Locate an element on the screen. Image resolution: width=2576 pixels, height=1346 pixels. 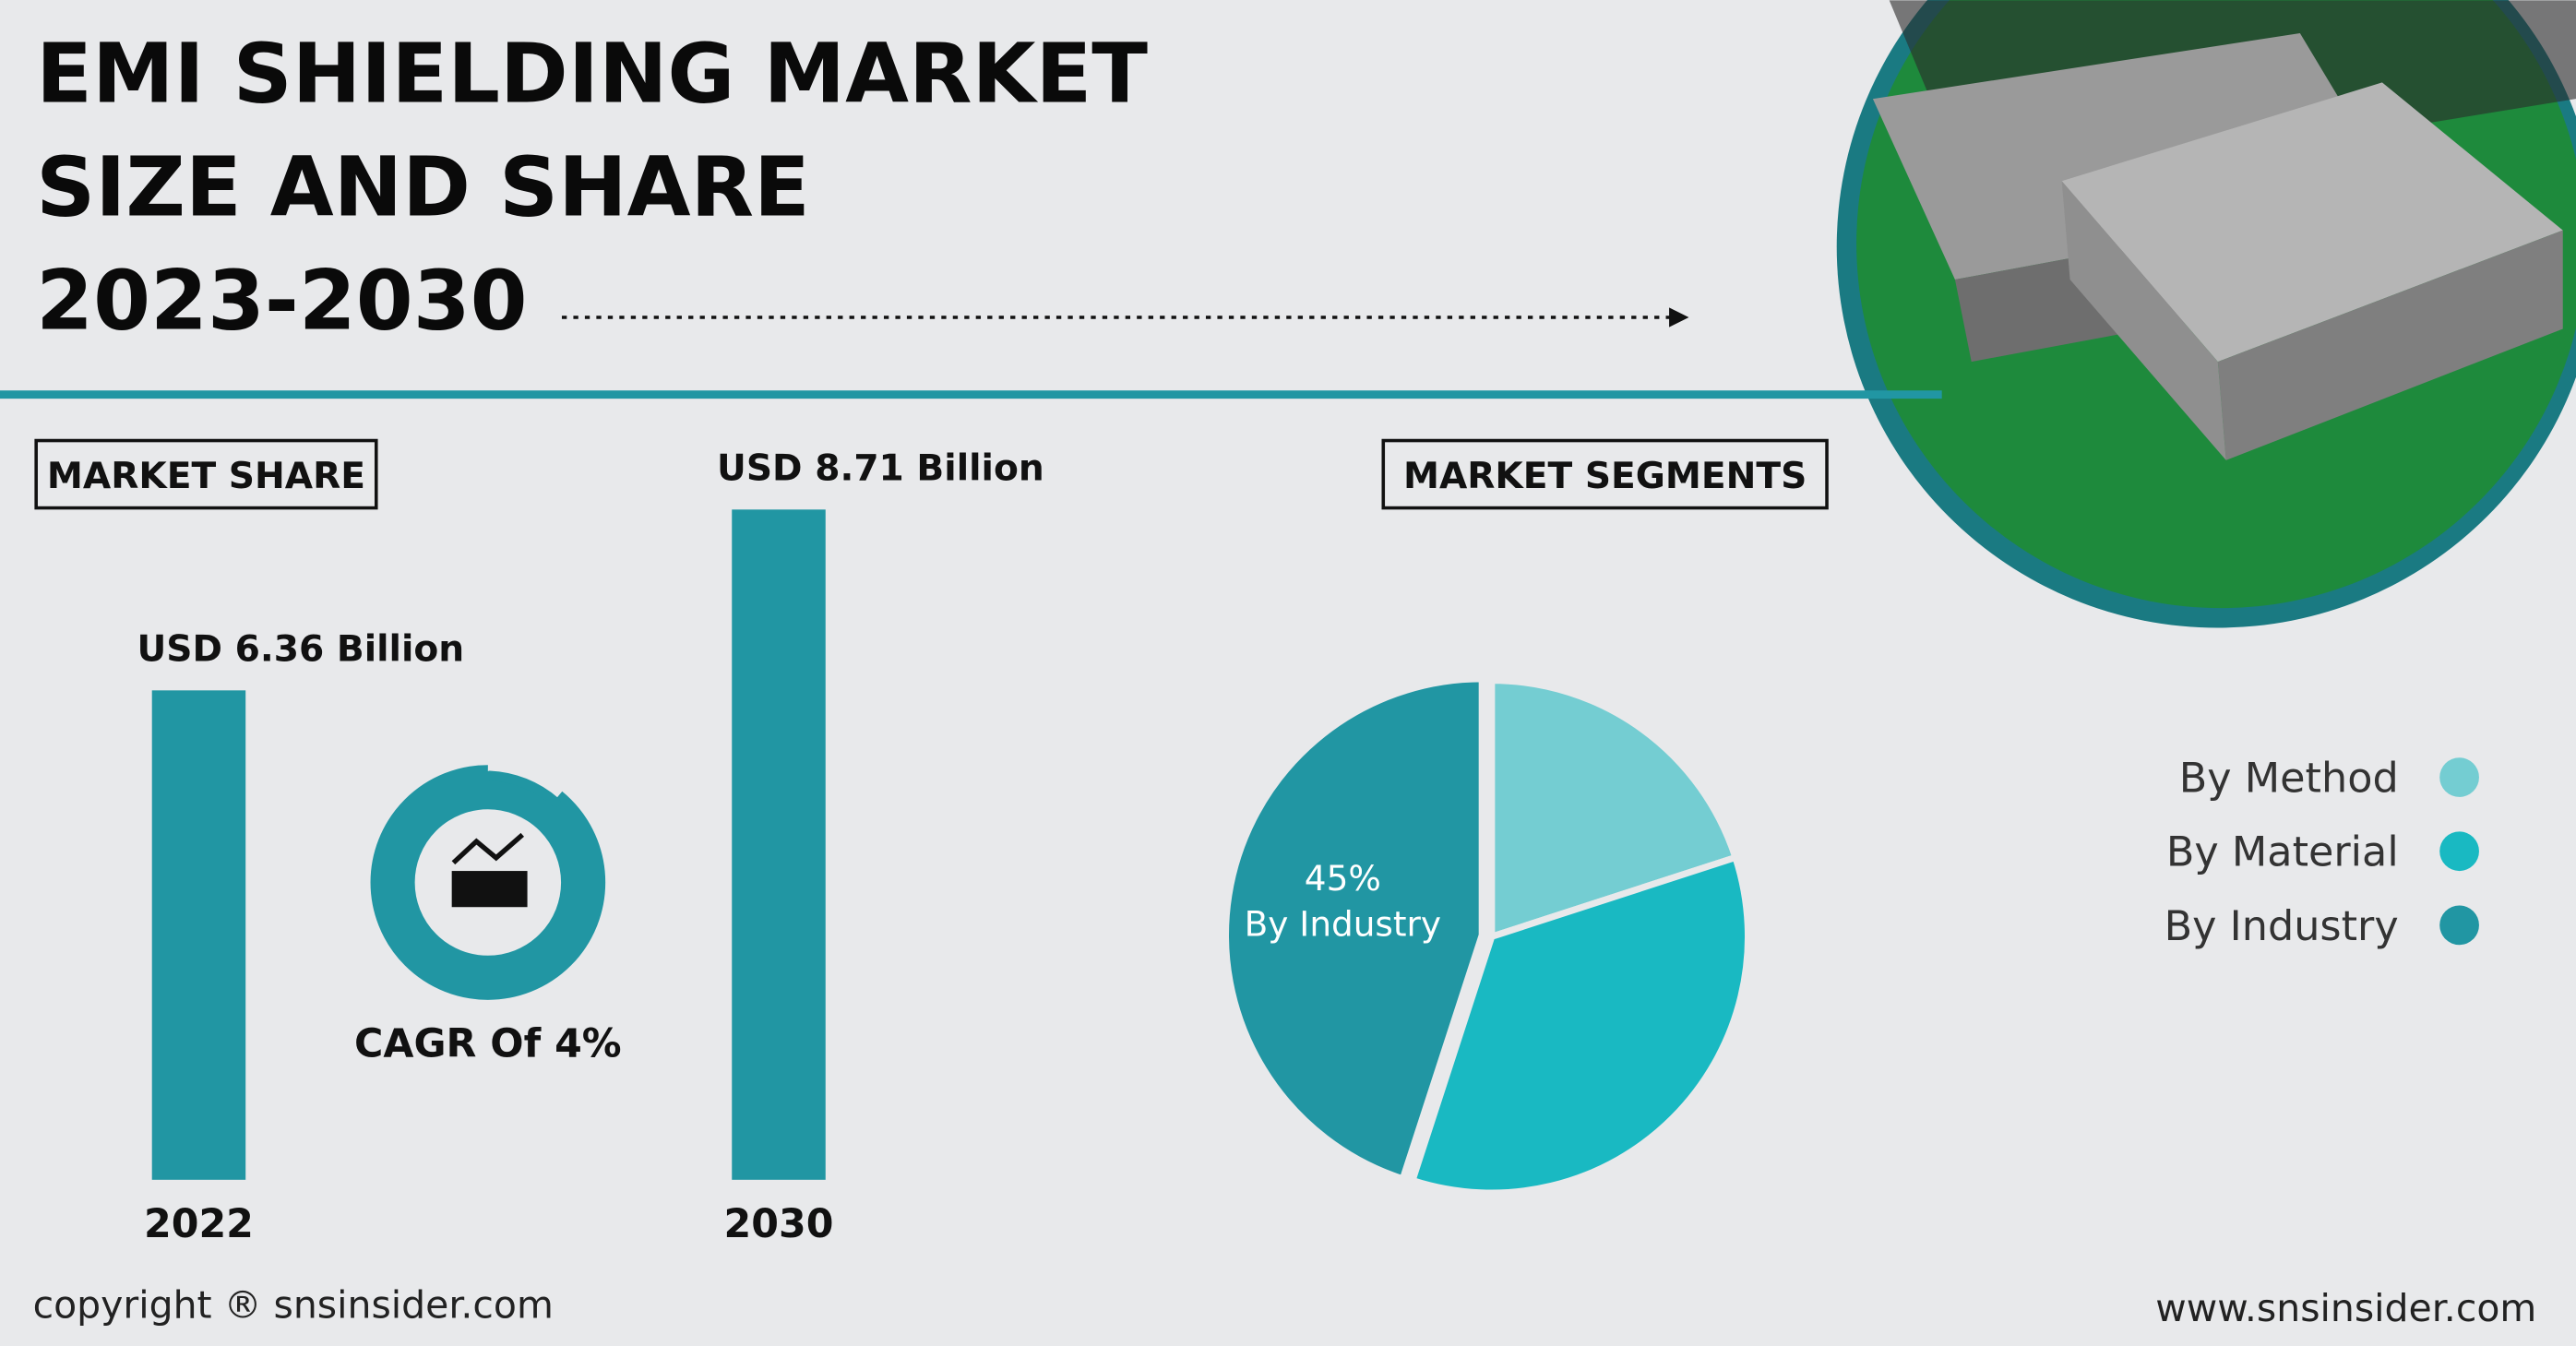
category-label: 2030 is located at coordinates (779, 1224).